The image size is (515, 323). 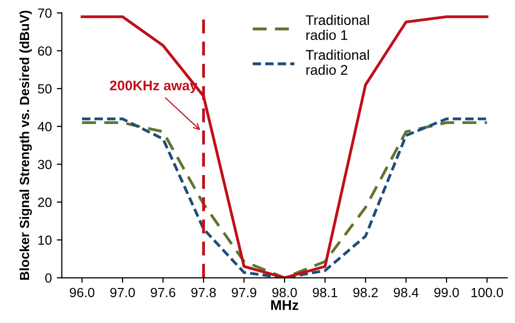 I want to click on x-tick-label: 97.9, so click(x=244, y=293).